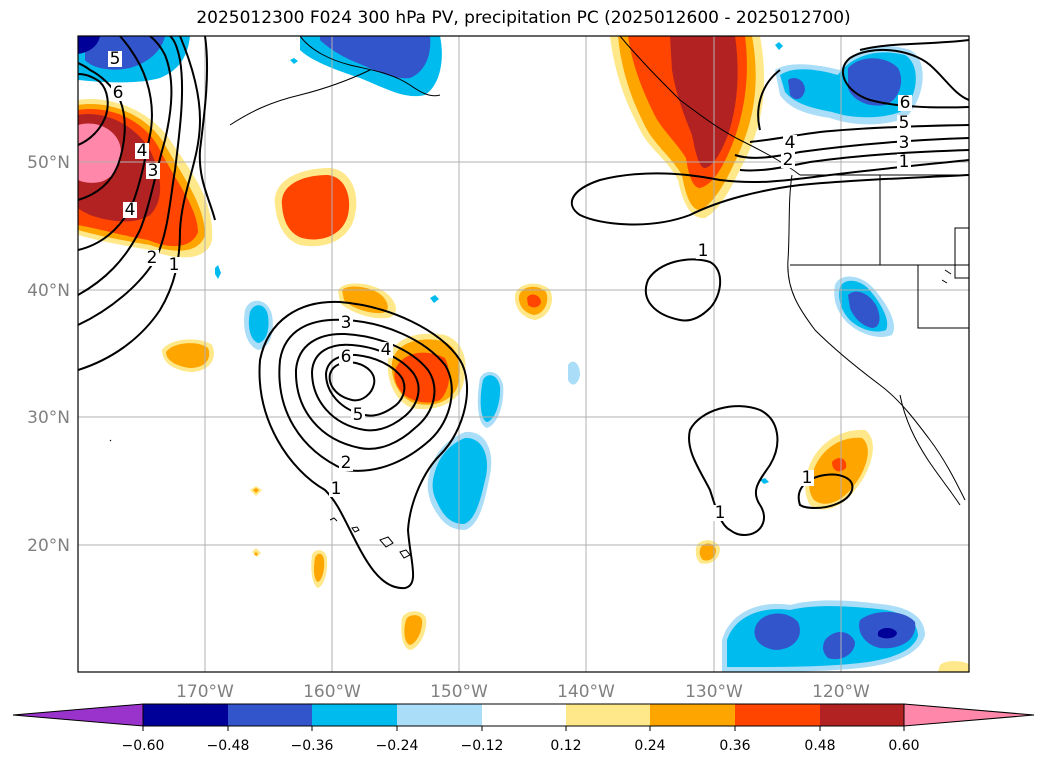  I want to click on pv-contour-6-low, so click(352, 381).